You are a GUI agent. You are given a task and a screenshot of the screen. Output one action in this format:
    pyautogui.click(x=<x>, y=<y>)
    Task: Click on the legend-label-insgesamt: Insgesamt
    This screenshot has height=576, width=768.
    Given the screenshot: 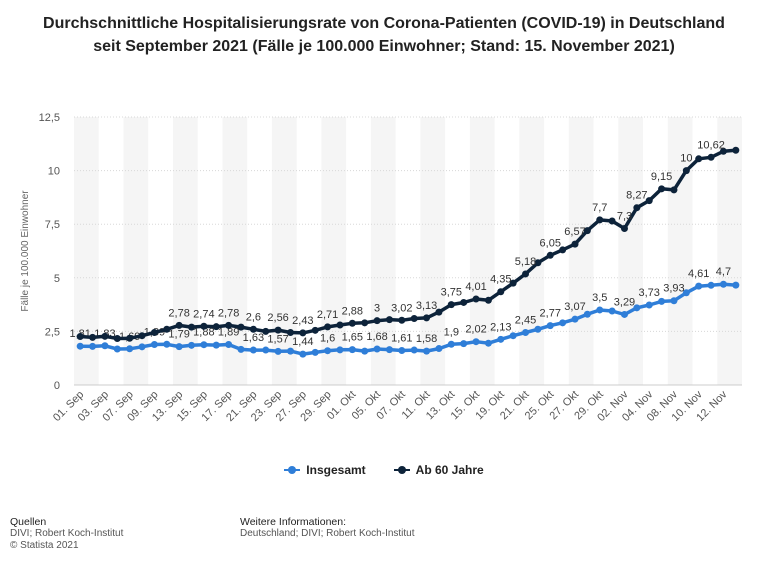 What is the action you would take?
    pyautogui.click(x=336, y=470)
    